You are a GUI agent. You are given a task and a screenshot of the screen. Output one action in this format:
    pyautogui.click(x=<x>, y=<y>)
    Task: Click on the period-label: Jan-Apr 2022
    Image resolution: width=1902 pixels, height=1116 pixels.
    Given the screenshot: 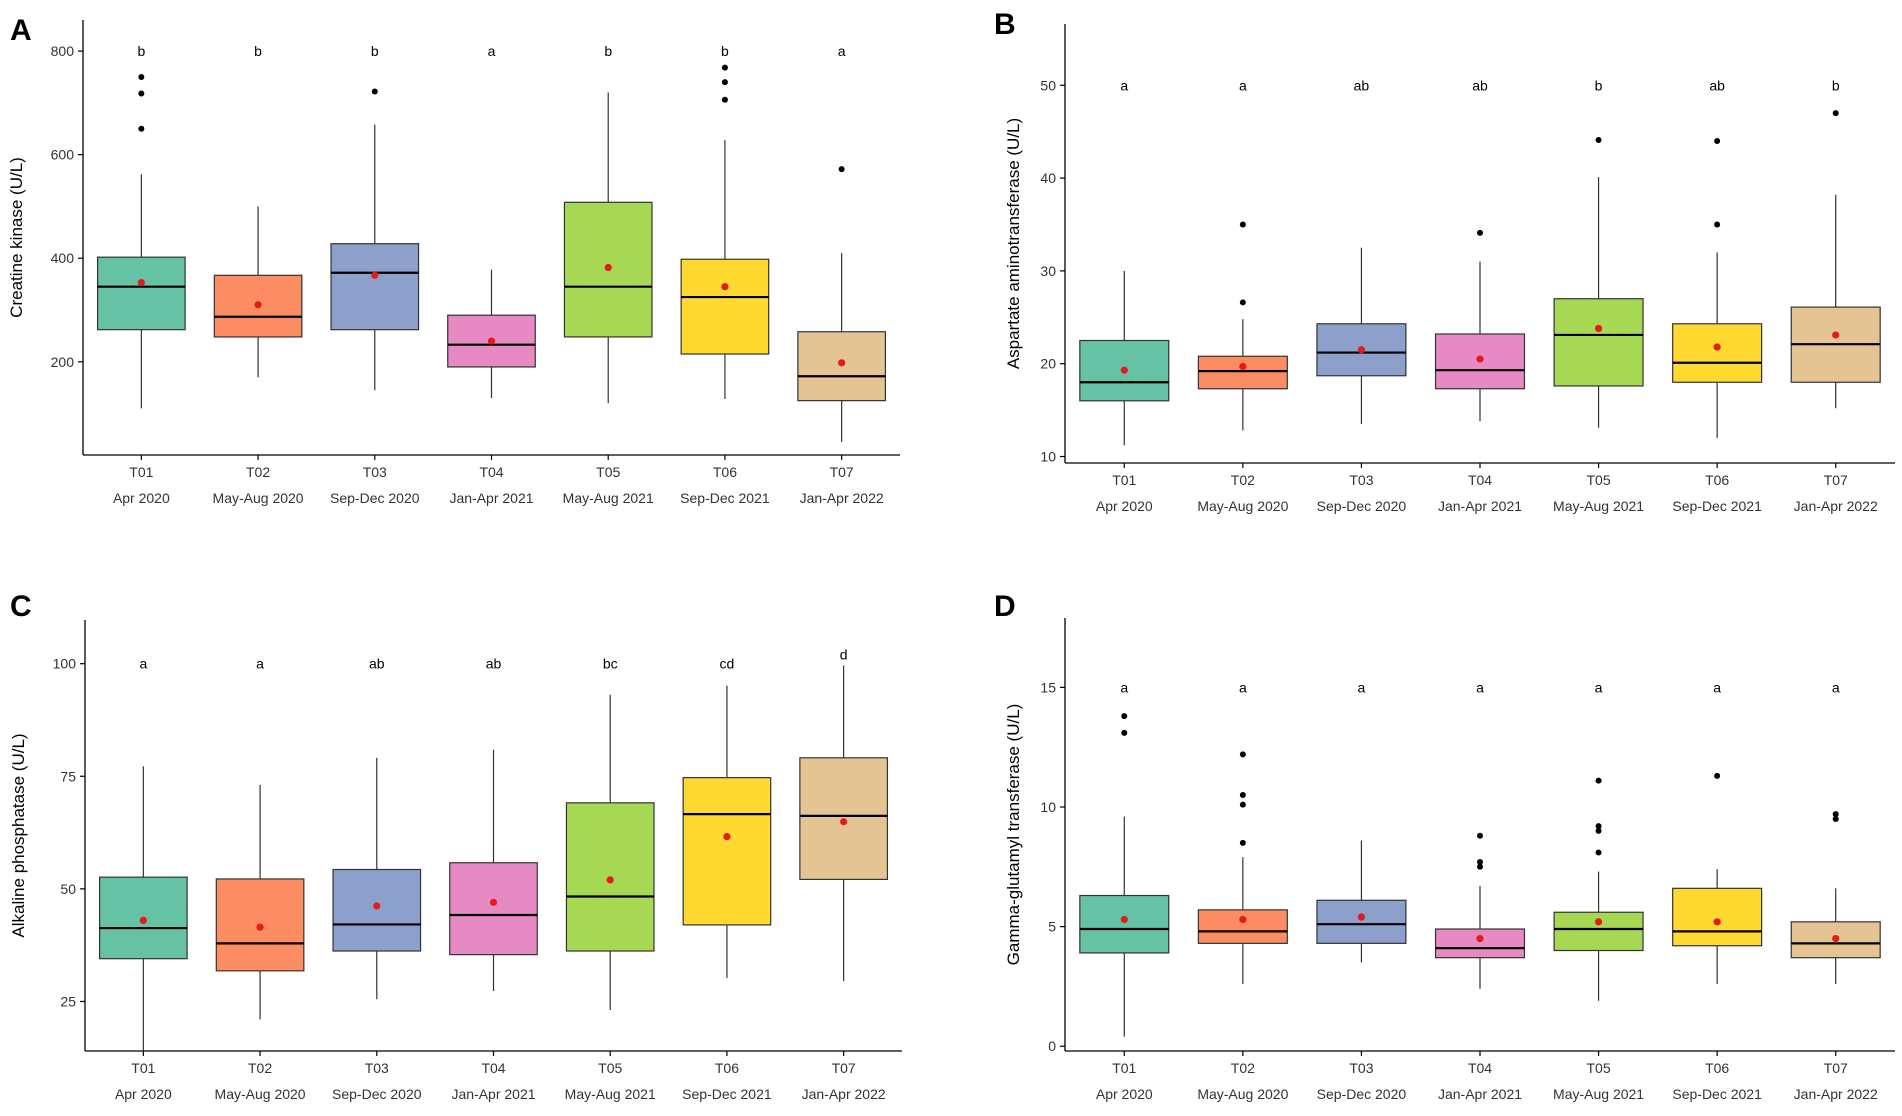 What is the action you would take?
    pyautogui.click(x=842, y=498)
    